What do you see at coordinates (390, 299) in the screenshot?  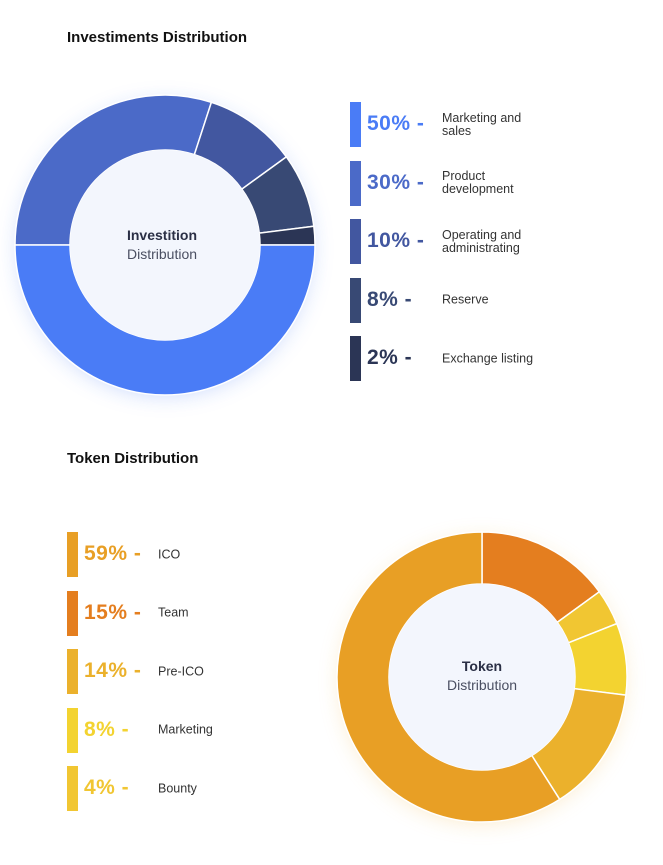 I see `investments-legend-percent: 8% -` at bounding box center [390, 299].